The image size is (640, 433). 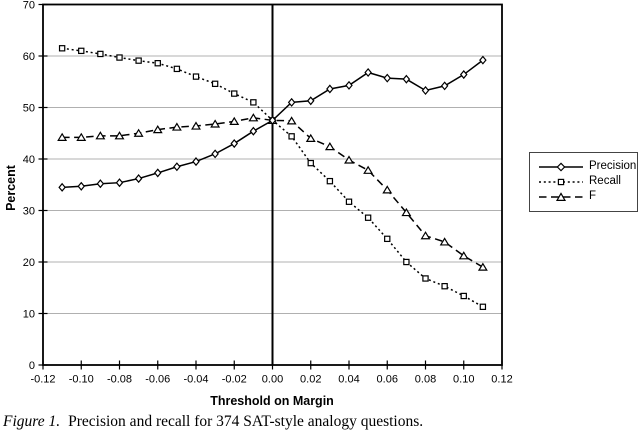 I want to click on legend-item-f: F, so click(x=587, y=197).